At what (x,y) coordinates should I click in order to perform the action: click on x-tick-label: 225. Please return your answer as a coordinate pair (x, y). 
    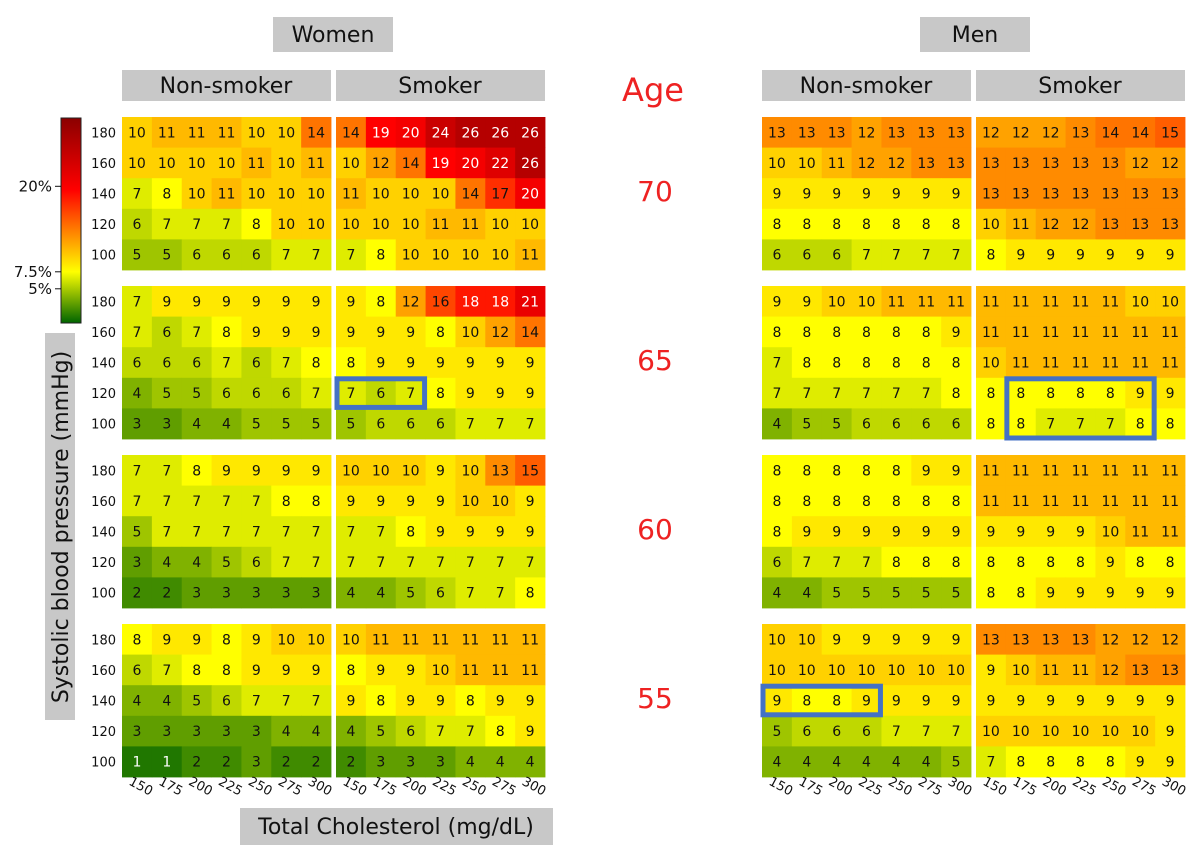
    Looking at the image, I should click on (444, 786).